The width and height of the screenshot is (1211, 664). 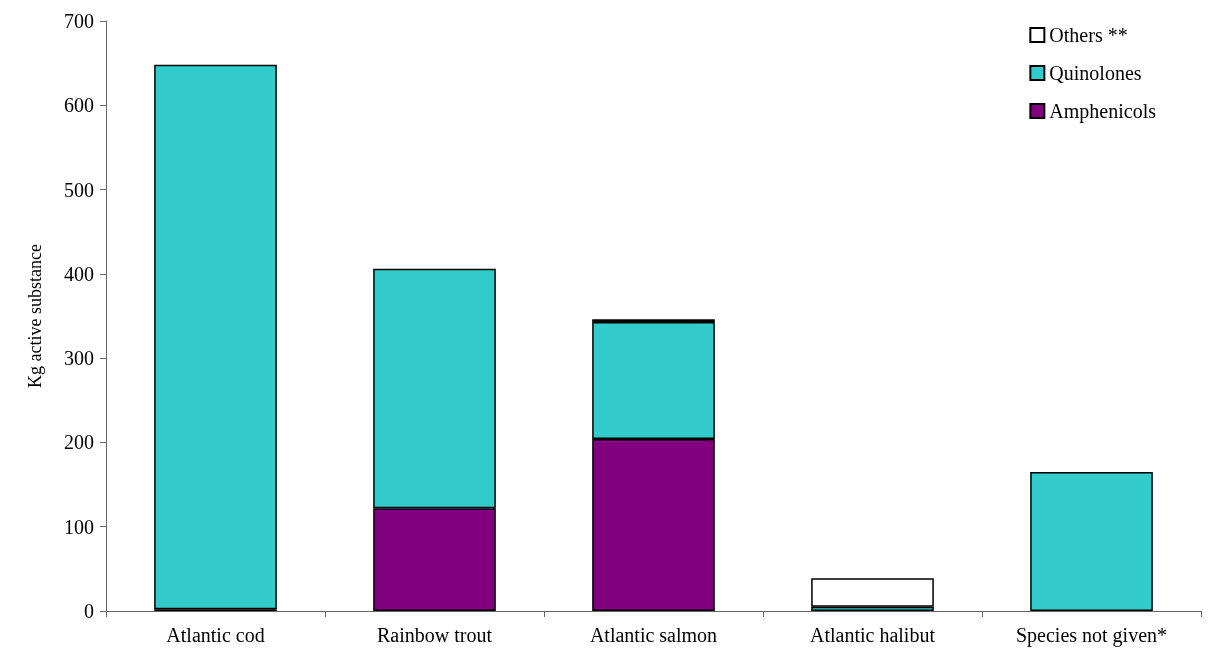 What do you see at coordinates (435, 635) in the screenshot?
I see `x-tick-label: Rainbow trout` at bounding box center [435, 635].